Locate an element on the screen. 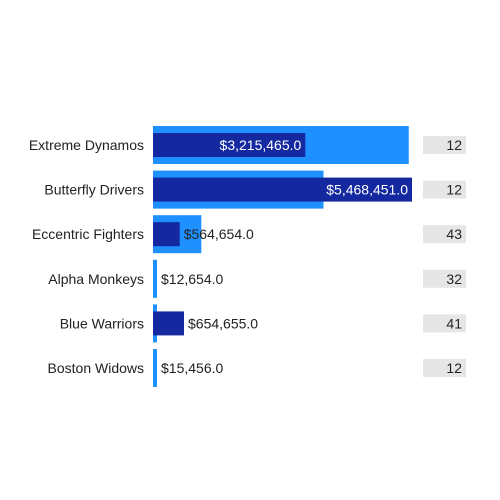 This screenshot has width=500, height=500. category-label: Butterfly Drivers is located at coordinates (94, 190).